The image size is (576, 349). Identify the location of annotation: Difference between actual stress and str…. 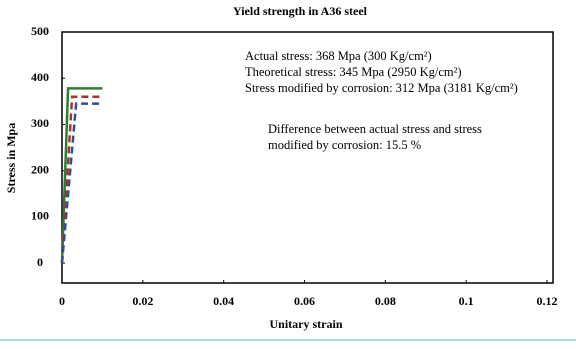
(375, 129).